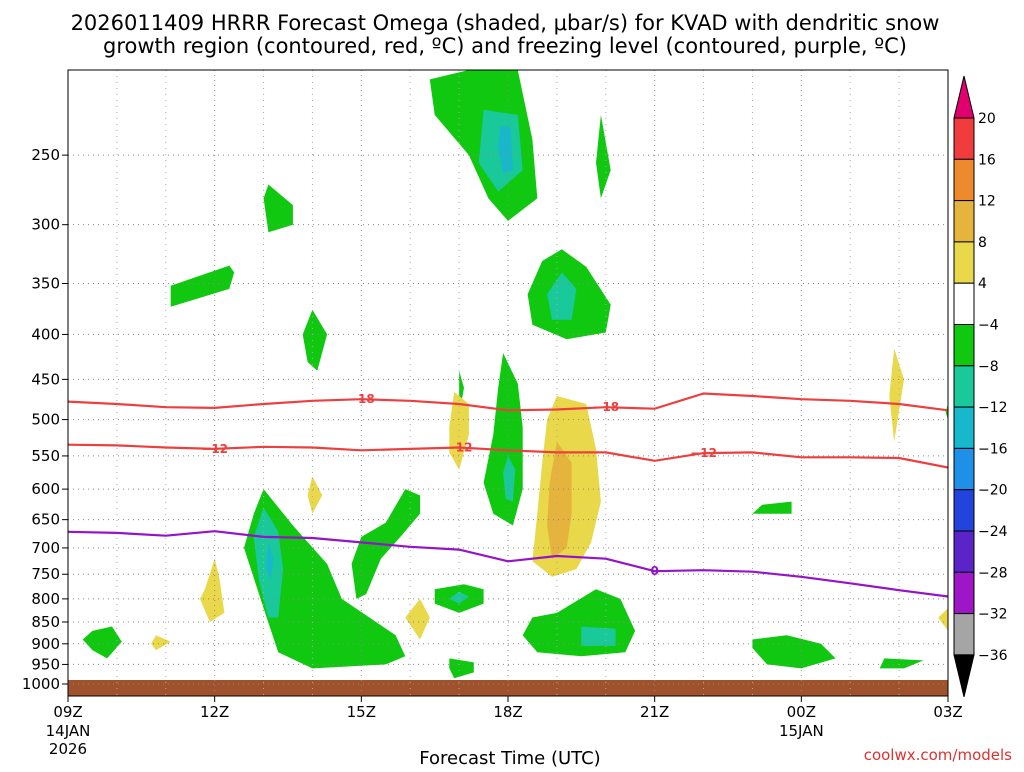  I want to click on dgz-contour-minus18-label-1: −18, so click(605, 407).